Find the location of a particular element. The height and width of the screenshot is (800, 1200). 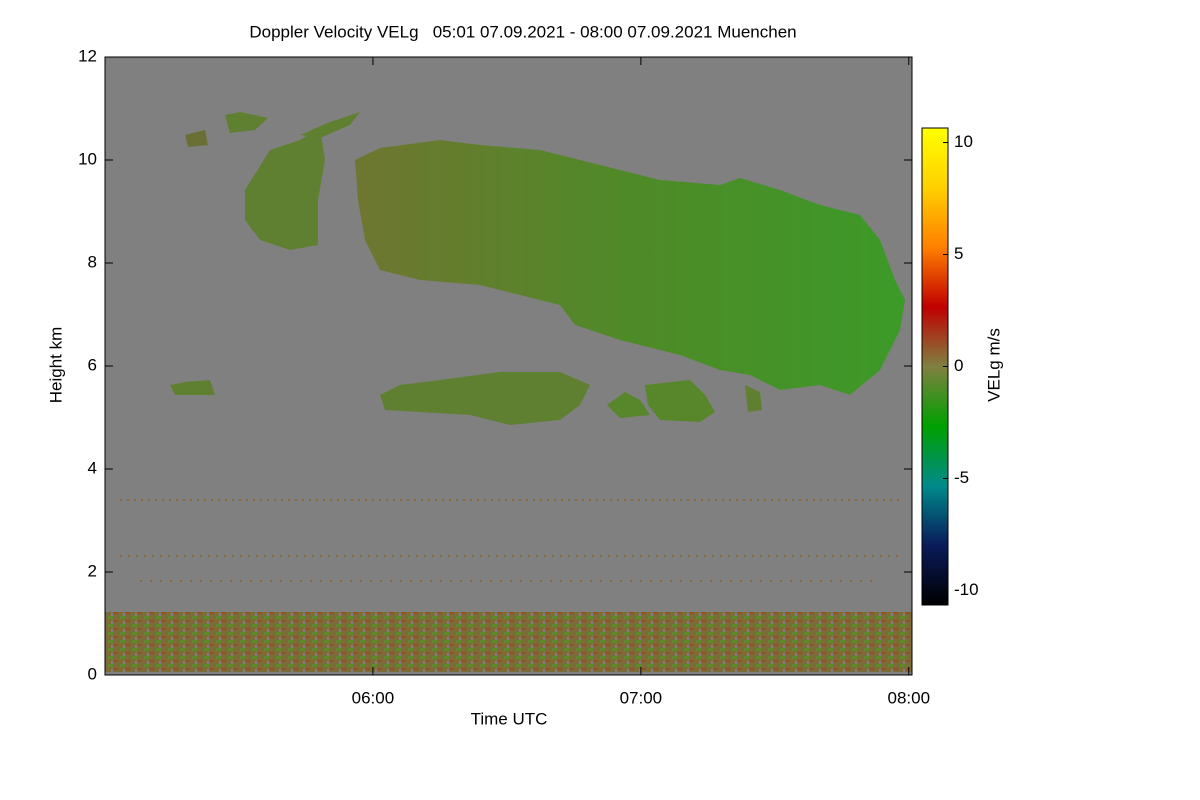

y-axis-label: Height km is located at coordinates (55, 365).